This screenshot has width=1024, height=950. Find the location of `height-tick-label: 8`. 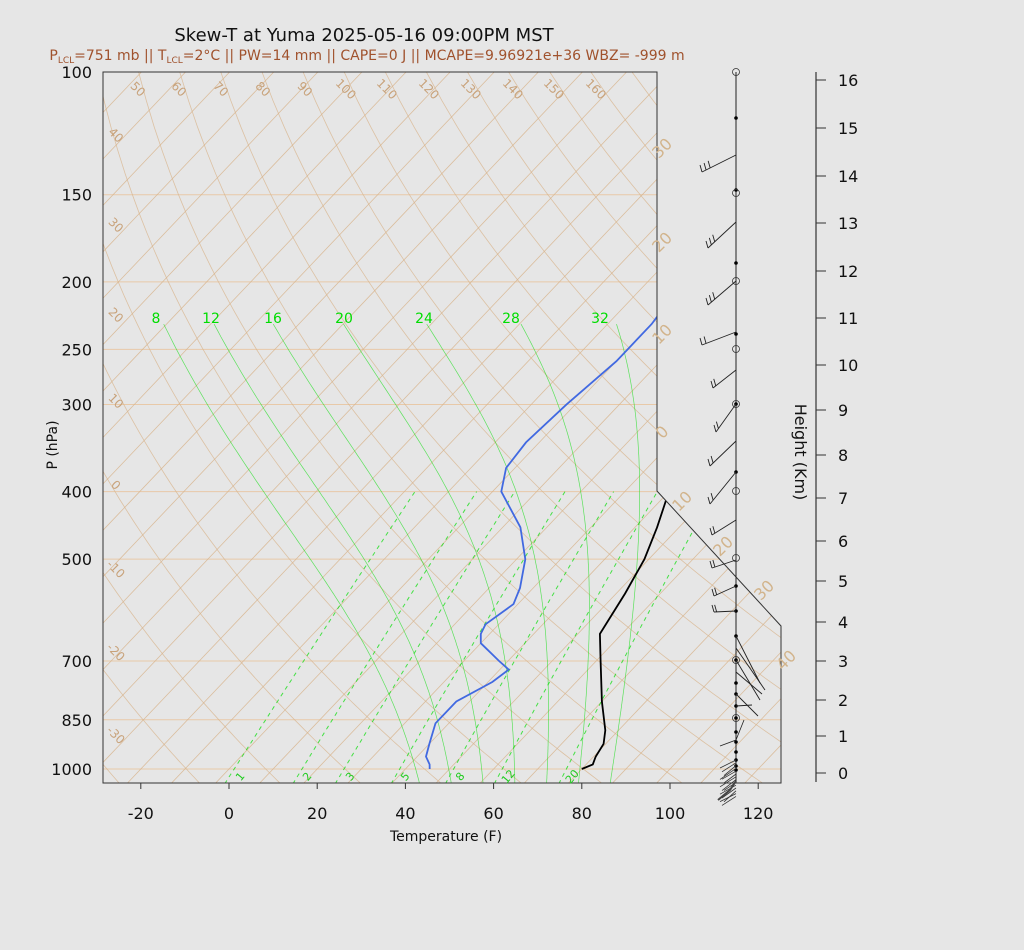

height-tick-label: 8 is located at coordinates (843, 455).